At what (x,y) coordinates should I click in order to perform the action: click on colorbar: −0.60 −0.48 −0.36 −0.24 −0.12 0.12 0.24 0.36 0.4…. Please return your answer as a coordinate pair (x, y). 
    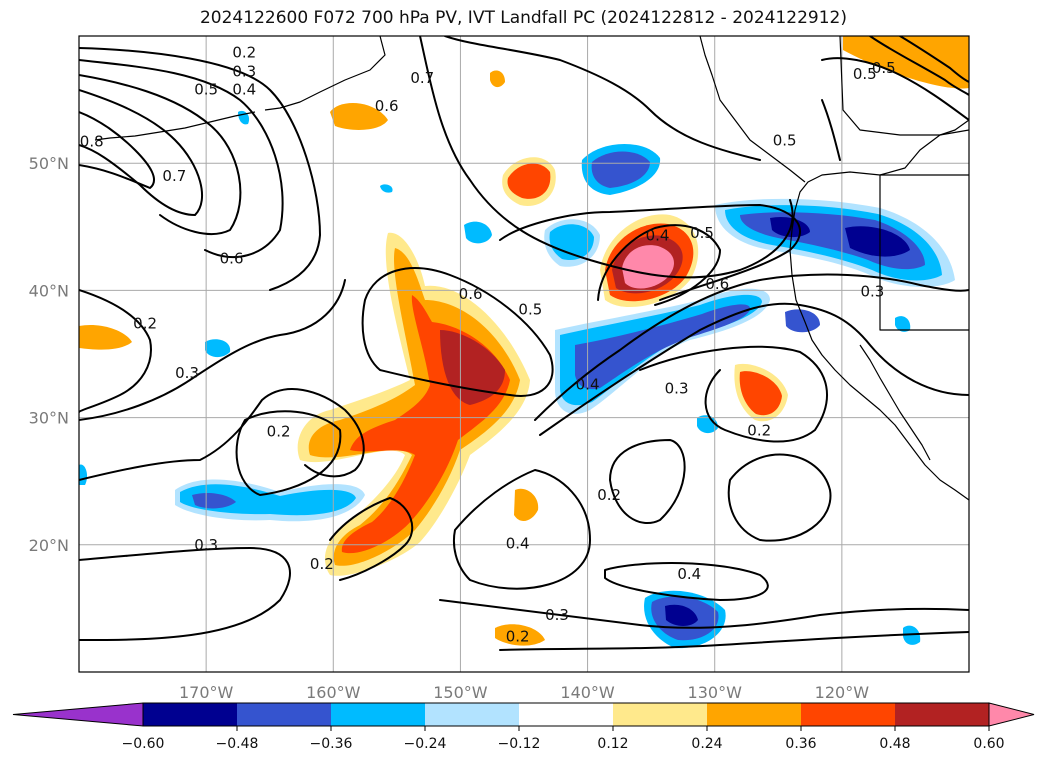
    Looking at the image, I should click on (523, 727).